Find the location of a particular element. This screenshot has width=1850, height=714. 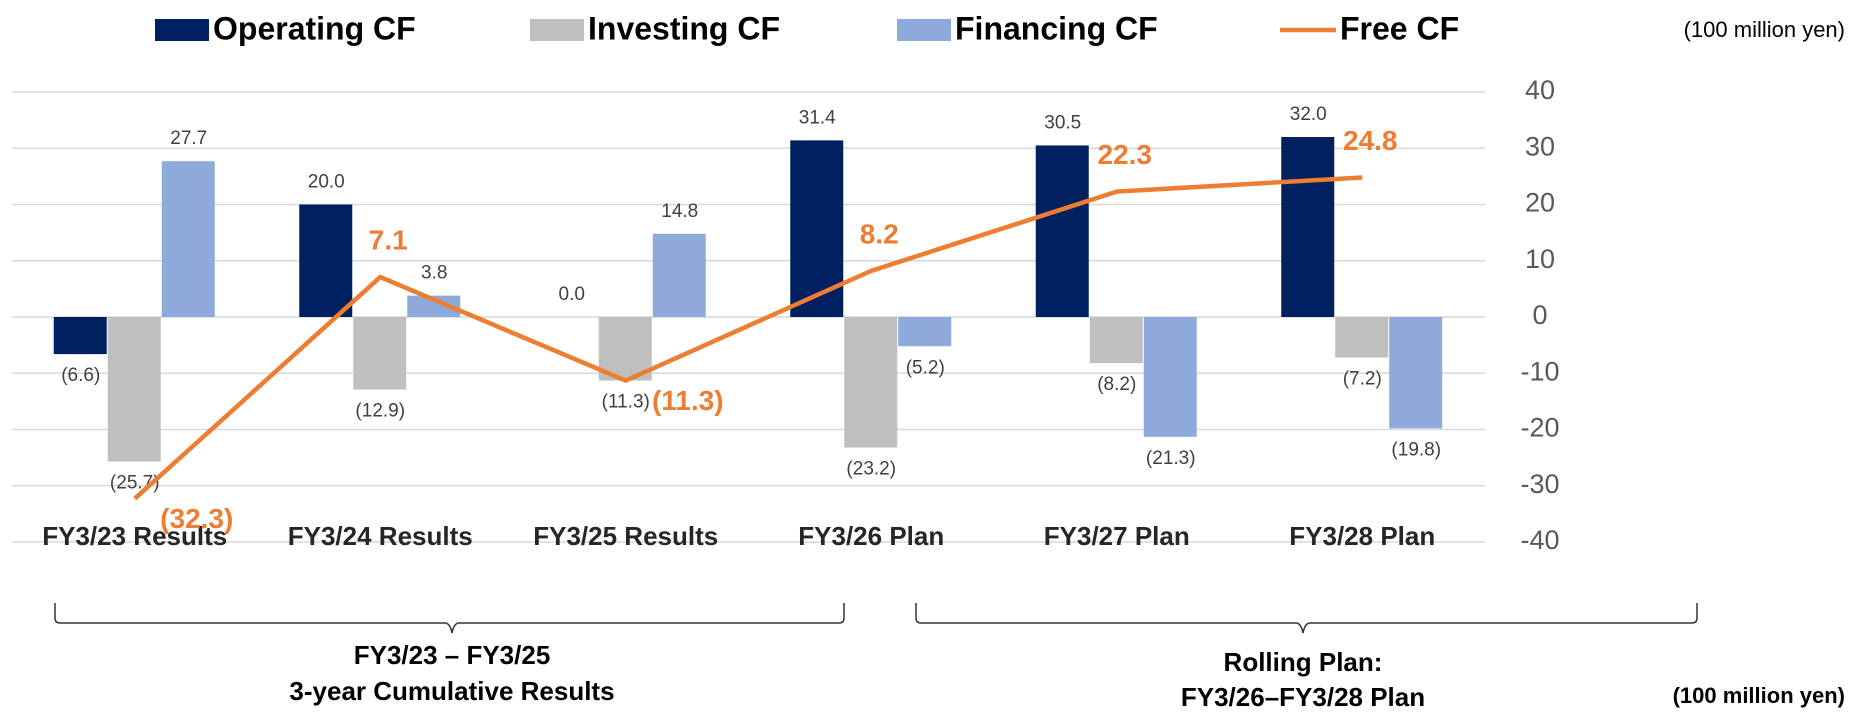

data-label: (23.2) is located at coordinates (871, 469).